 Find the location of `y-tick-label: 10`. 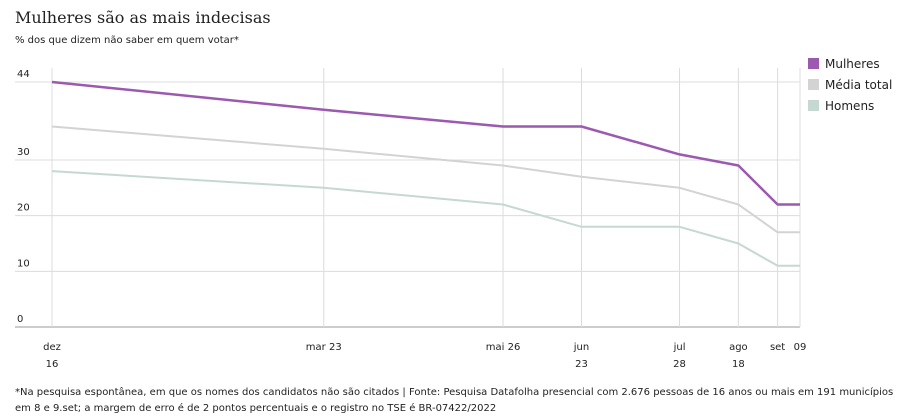

y-tick-label: 10 is located at coordinates (23, 263).